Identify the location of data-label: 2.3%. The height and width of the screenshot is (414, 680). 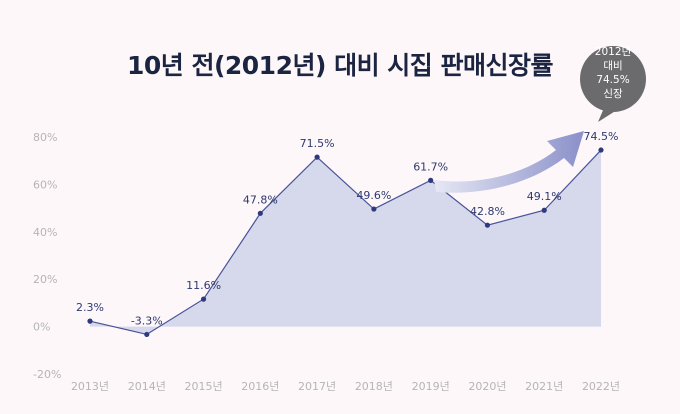
(90, 307).